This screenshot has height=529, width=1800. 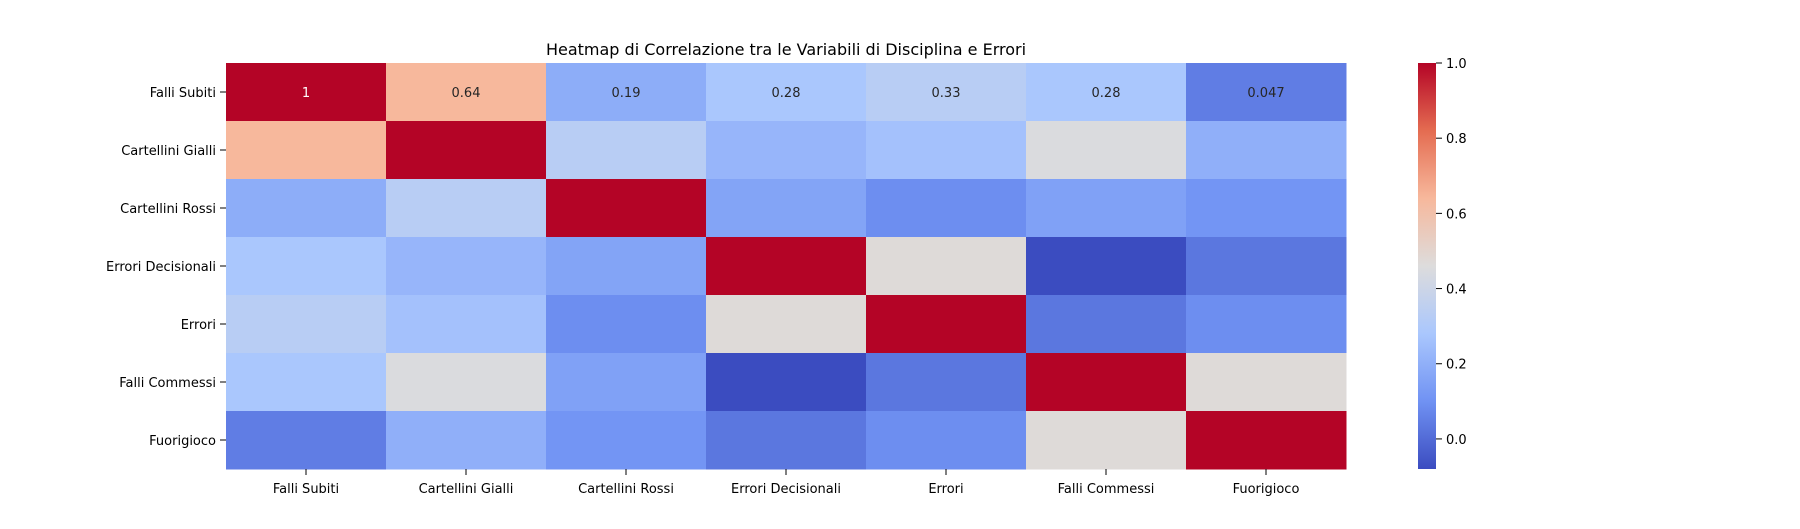 What do you see at coordinates (1427, 266) in the screenshot?
I see `colorbar-gradient` at bounding box center [1427, 266].